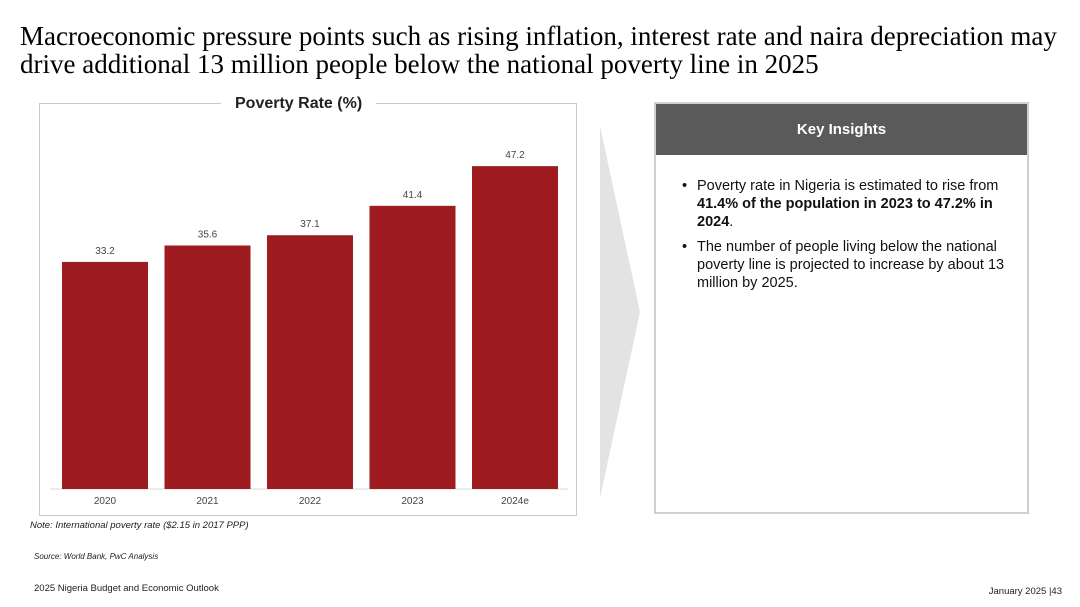 The height and width of the screenshot is (607, 1080). I want to click on x-tick-label-2020: 2020, so click(105, 501).